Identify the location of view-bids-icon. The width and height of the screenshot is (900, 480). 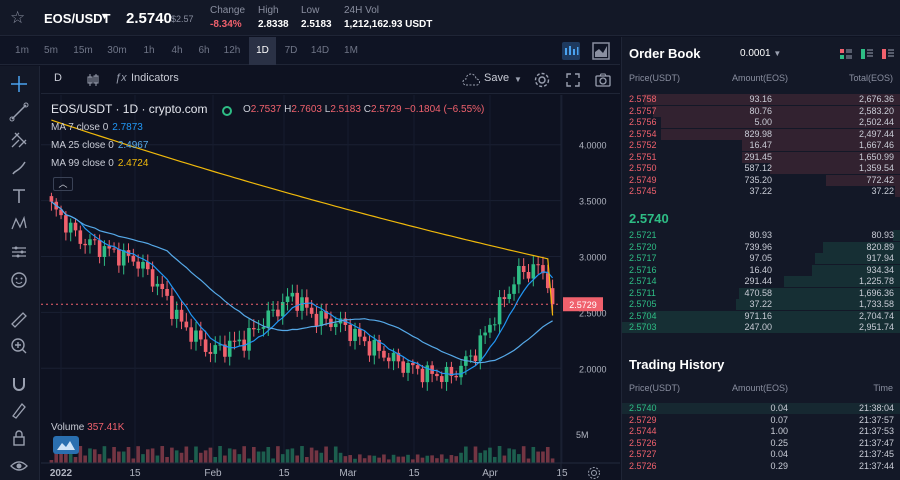
(867, 54).